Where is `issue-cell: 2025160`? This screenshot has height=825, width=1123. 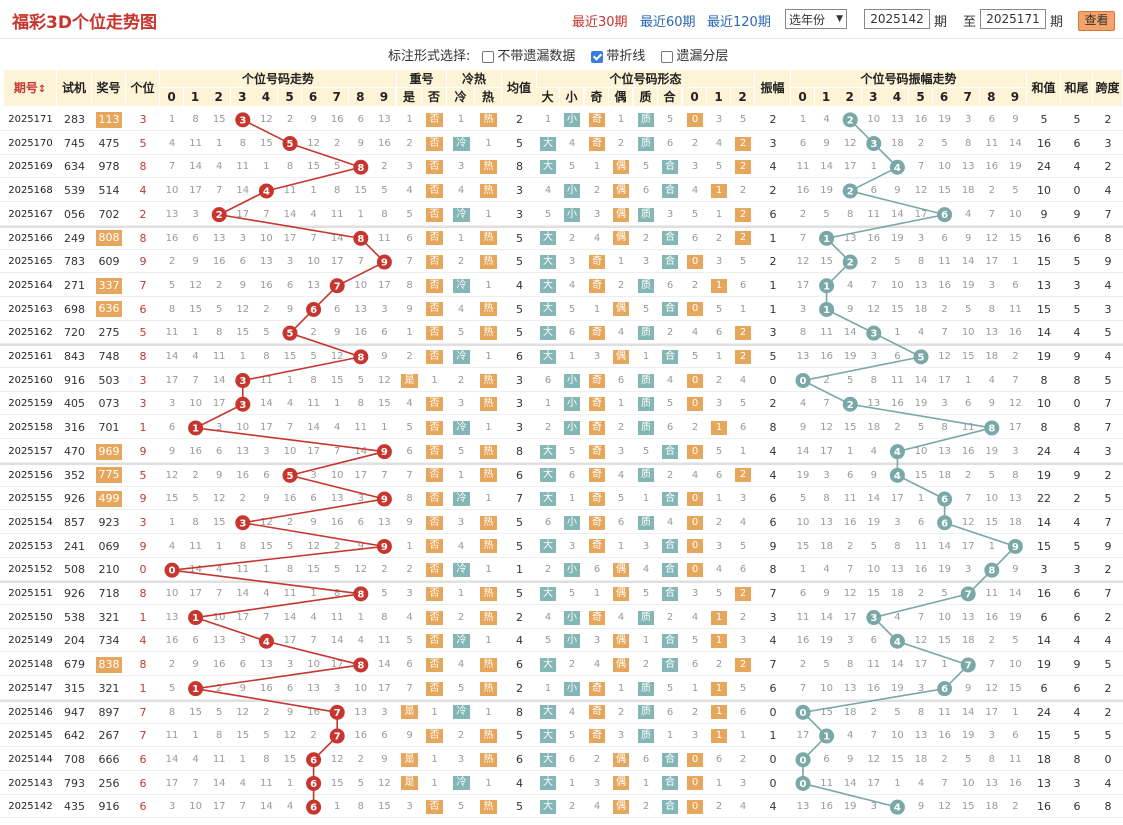 issue-cell: 2025160 is located at coordinates (30, 380).